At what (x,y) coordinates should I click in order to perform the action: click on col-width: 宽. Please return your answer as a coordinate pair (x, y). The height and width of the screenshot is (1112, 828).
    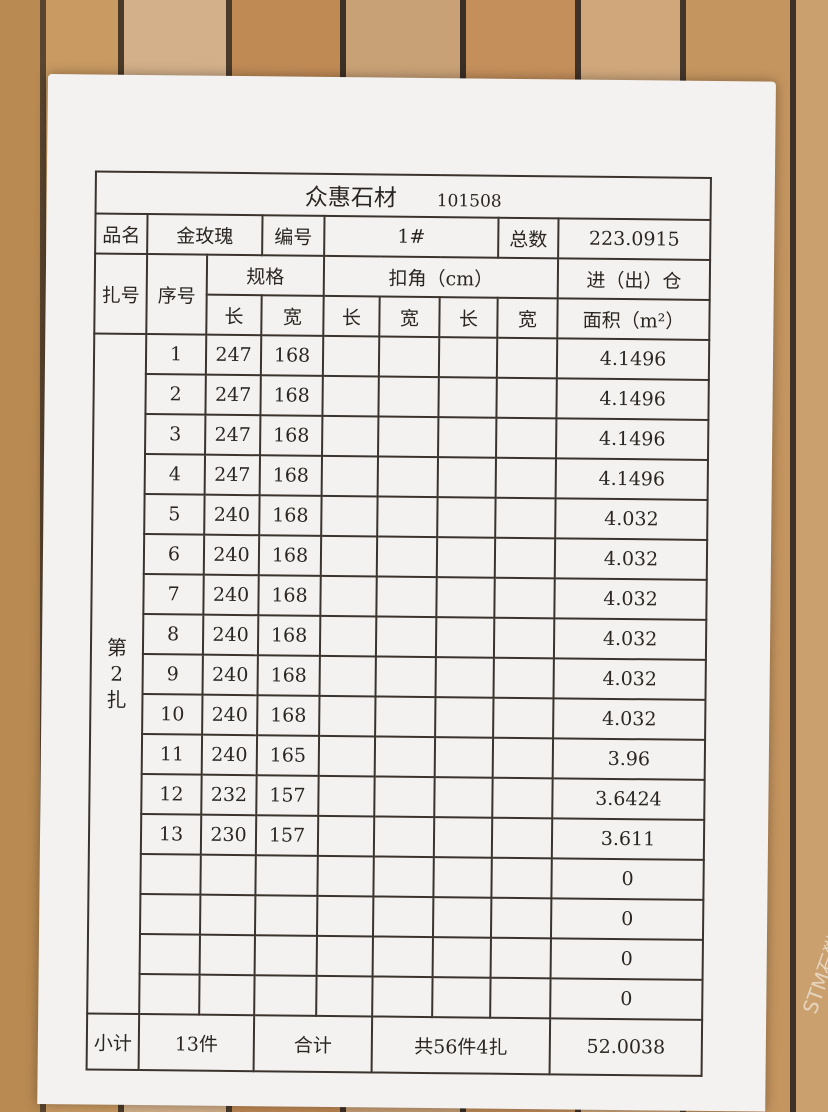
    Looking at the image, I should click on (292, 315).